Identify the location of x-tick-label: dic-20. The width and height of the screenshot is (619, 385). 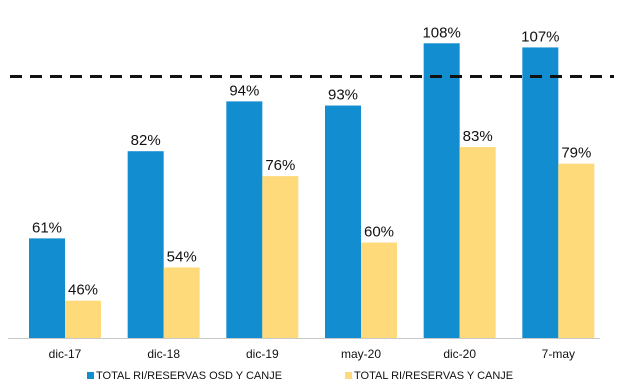
(459, 354).